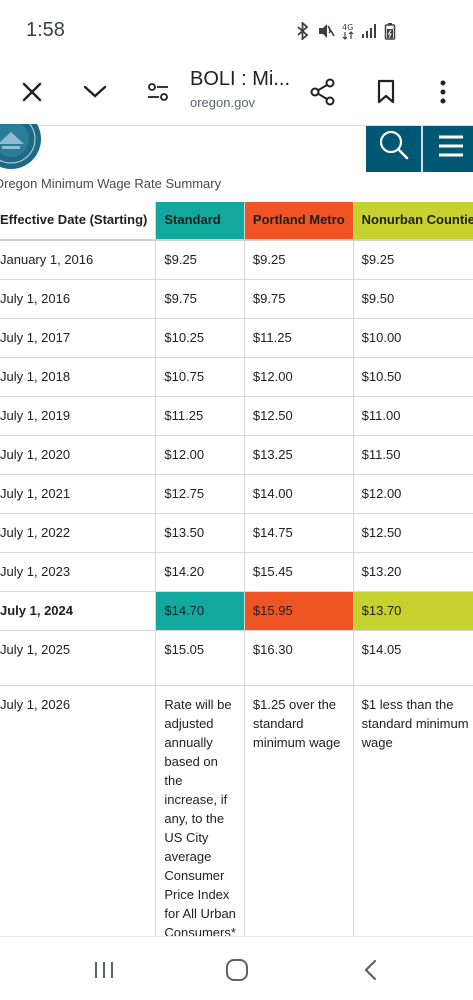 This screenshot has width=473, height=1000. What do you see at coordinates (413, 338) in the screenshot?
I see `cell-nonurban: $10.00` at bounding box center [413, 338].